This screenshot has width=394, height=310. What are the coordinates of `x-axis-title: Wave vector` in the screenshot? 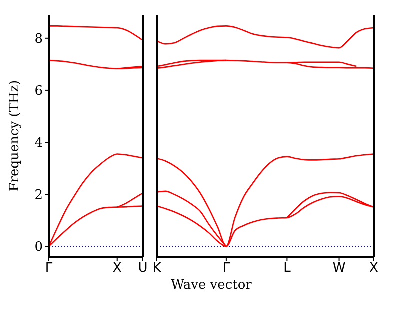 It's located at (211, 285).